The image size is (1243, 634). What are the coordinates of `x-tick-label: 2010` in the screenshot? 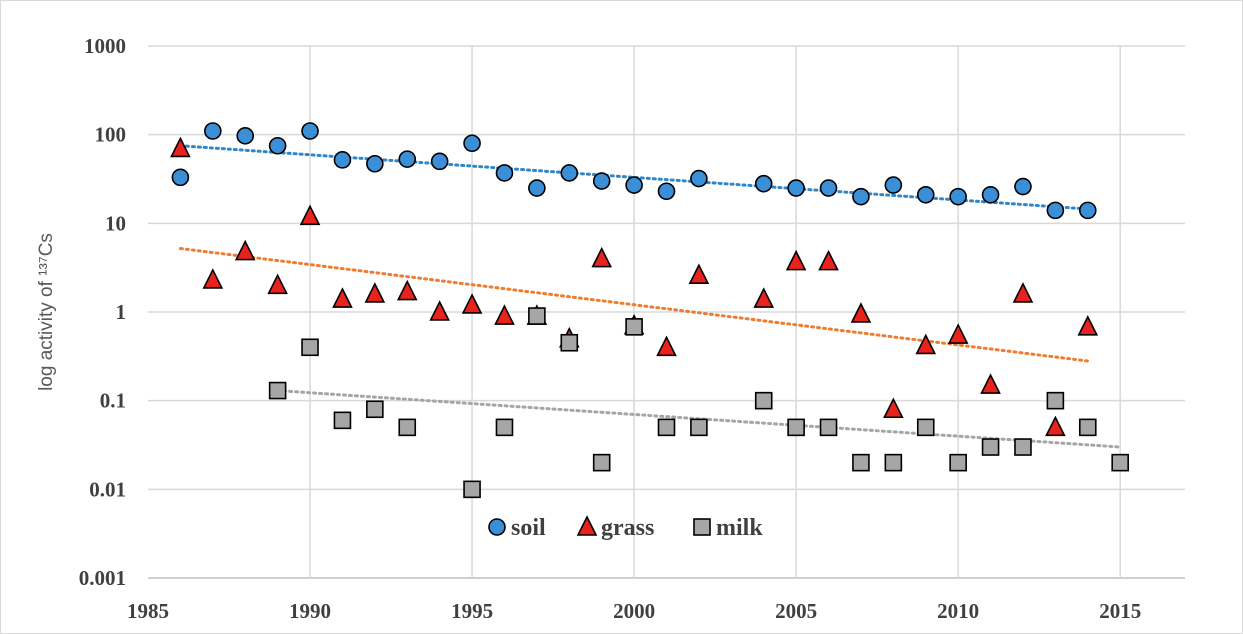 It's located at (958, 611).